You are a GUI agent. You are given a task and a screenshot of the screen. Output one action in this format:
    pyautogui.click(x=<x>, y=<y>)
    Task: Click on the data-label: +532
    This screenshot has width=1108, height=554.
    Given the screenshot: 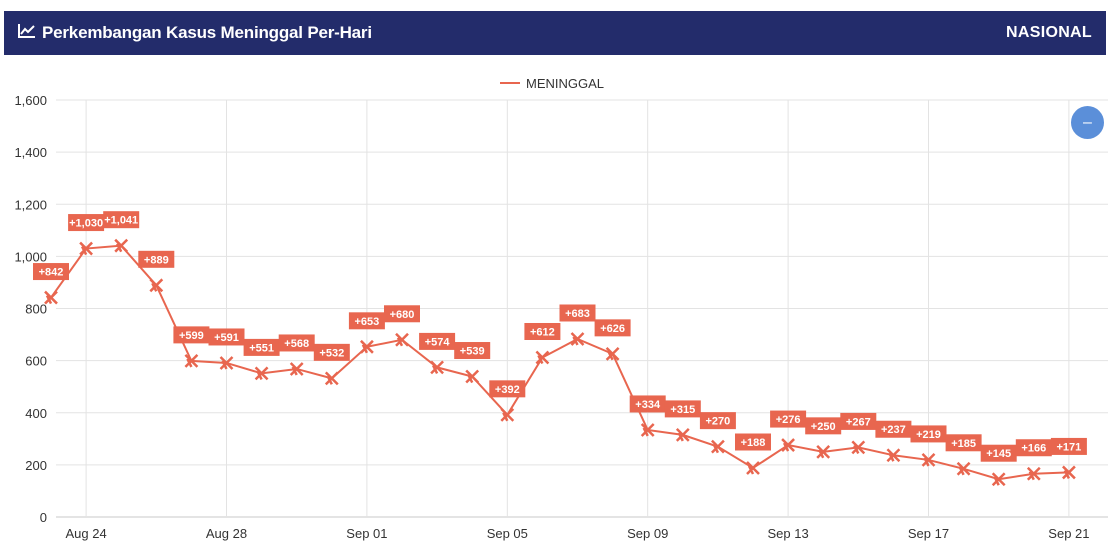 What is the action you would take?
    pyautogui.click(x=331, y=353)
    